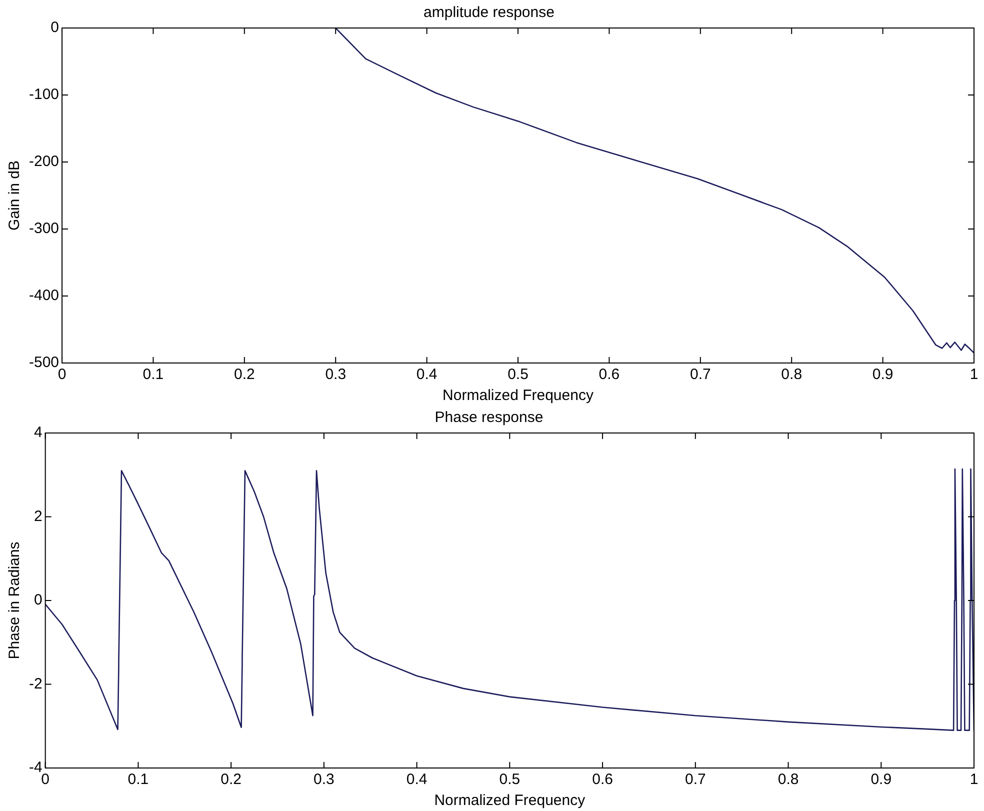  I want to click on chart-title: Phase response, so click(489, 417).